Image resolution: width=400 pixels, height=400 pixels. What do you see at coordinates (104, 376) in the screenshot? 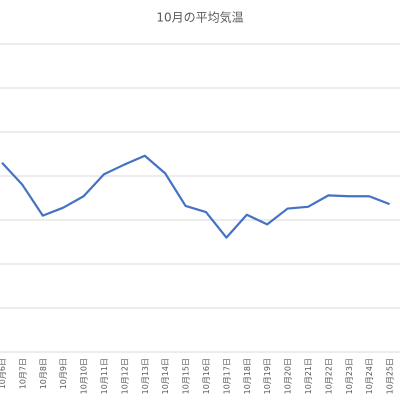
I see `x-tick-label: 10月11日` at bounding box center [104, 376].